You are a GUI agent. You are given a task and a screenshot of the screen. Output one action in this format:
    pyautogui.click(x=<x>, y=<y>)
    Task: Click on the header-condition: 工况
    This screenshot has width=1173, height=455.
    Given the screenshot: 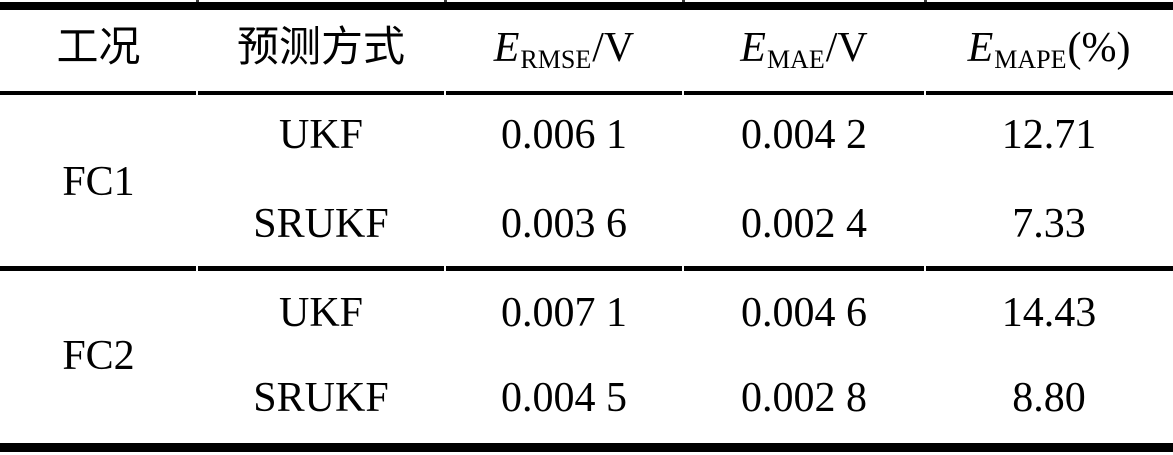 What is the action you would take?
    pyautogui.click(x=98, y=48)
    